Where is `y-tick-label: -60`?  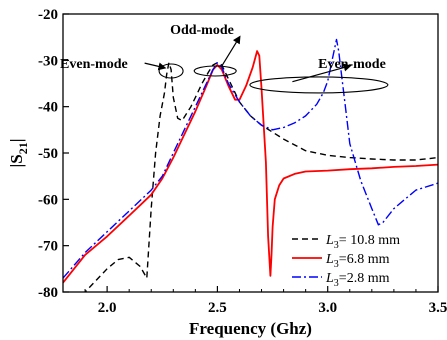
y-tick-label: -60 is located at coordinates (48, 200).